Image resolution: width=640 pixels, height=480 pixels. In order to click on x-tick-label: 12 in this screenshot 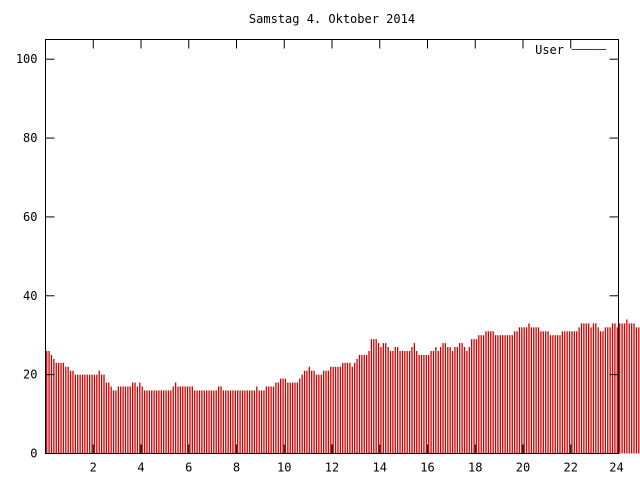, I will do `click(332, 468)`.